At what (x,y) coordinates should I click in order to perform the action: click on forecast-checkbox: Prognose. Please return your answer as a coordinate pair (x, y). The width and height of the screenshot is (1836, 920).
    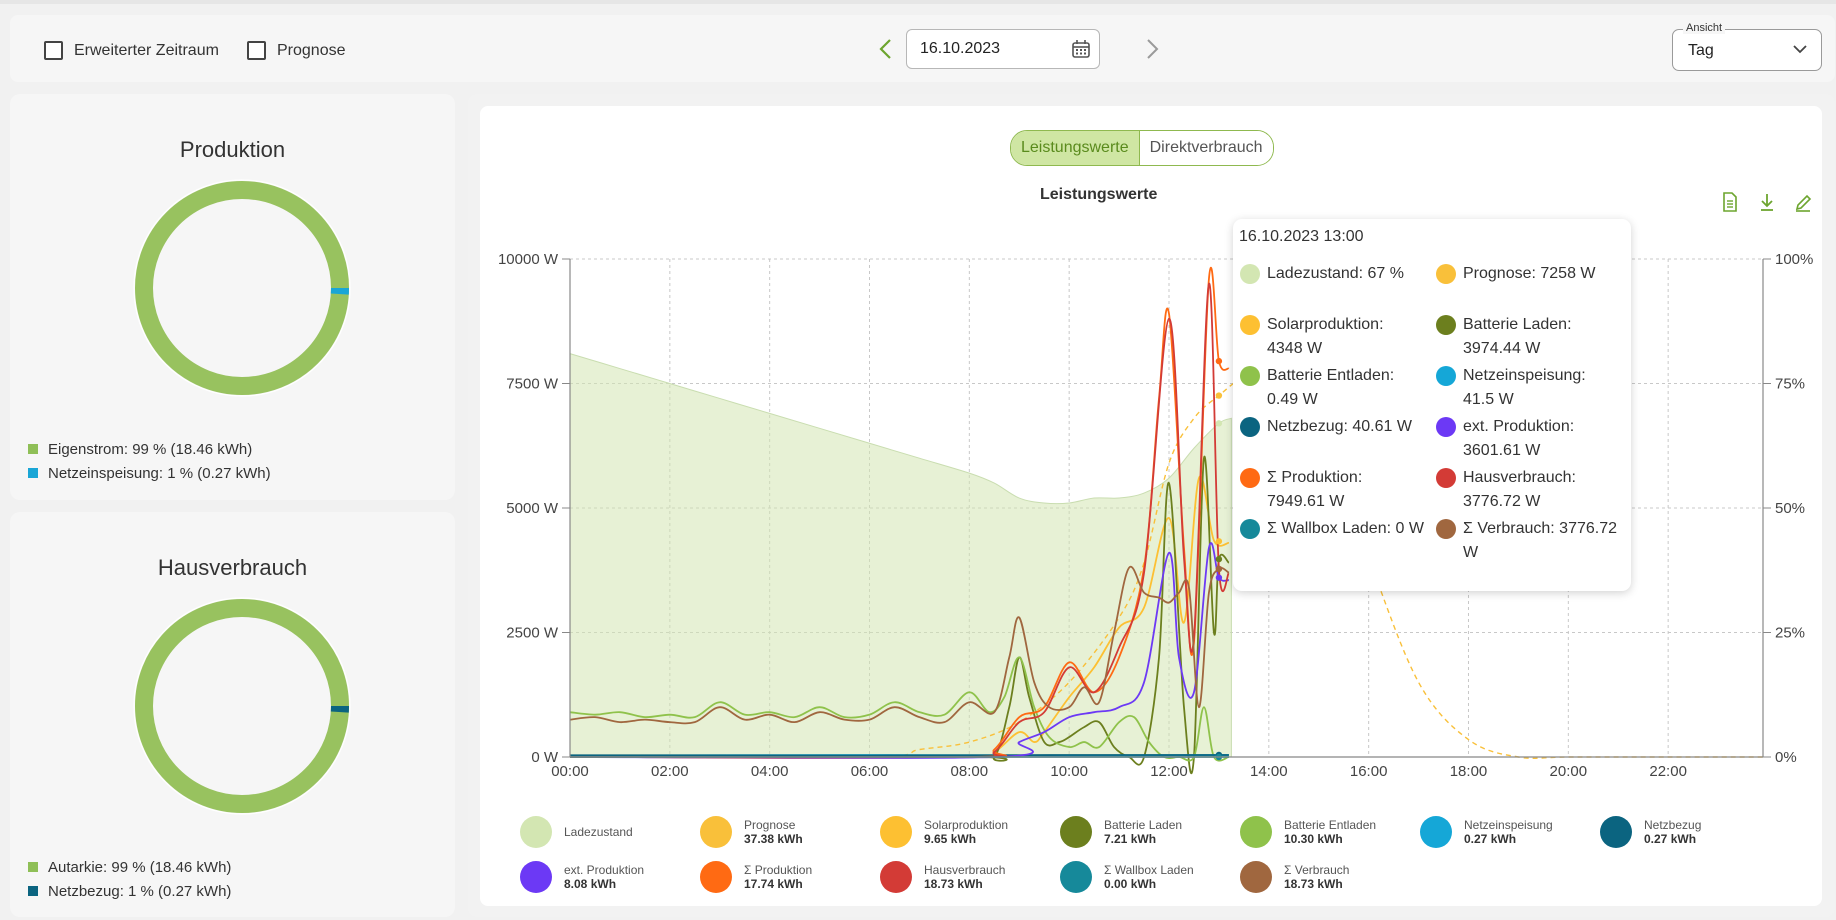
    Looking at the image, I should click on (296, 50).